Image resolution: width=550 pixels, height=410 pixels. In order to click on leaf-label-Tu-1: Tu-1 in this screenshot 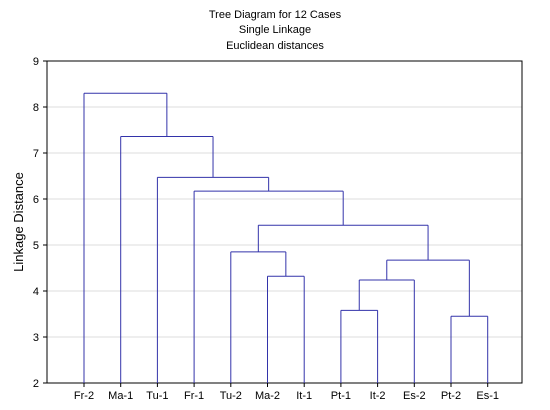, I will do `click(157, 396)`.